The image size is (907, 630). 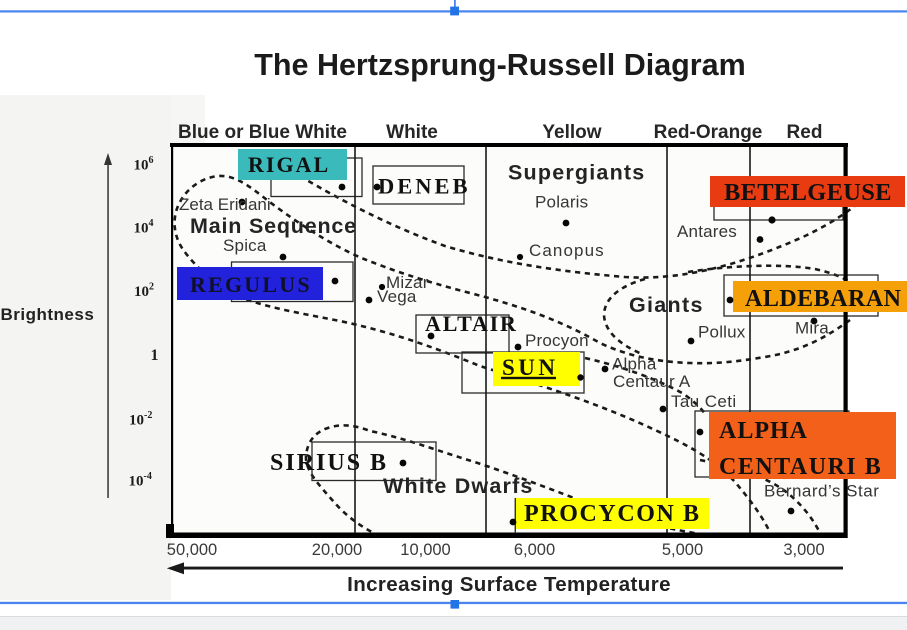 What do you see at coordinates (800, 467) in the screenshot?
I see `svg-text: CENTAURI B` at bounding box center [800, 467].